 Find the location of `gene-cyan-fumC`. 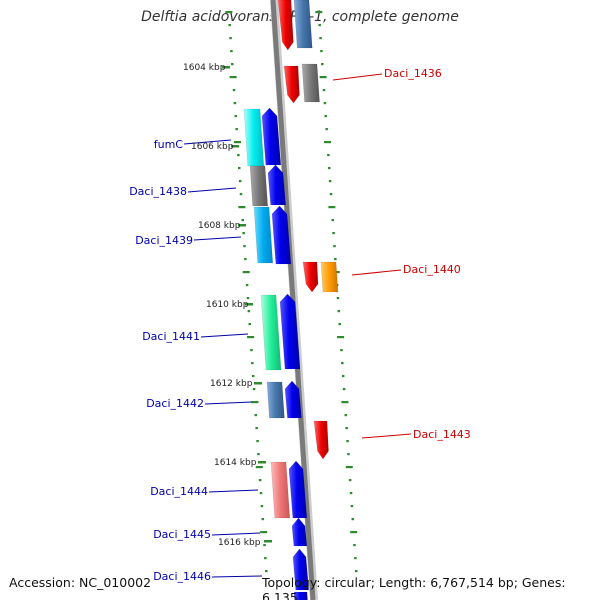

gene-cyan-fumC is located at coordinates (254, 137).